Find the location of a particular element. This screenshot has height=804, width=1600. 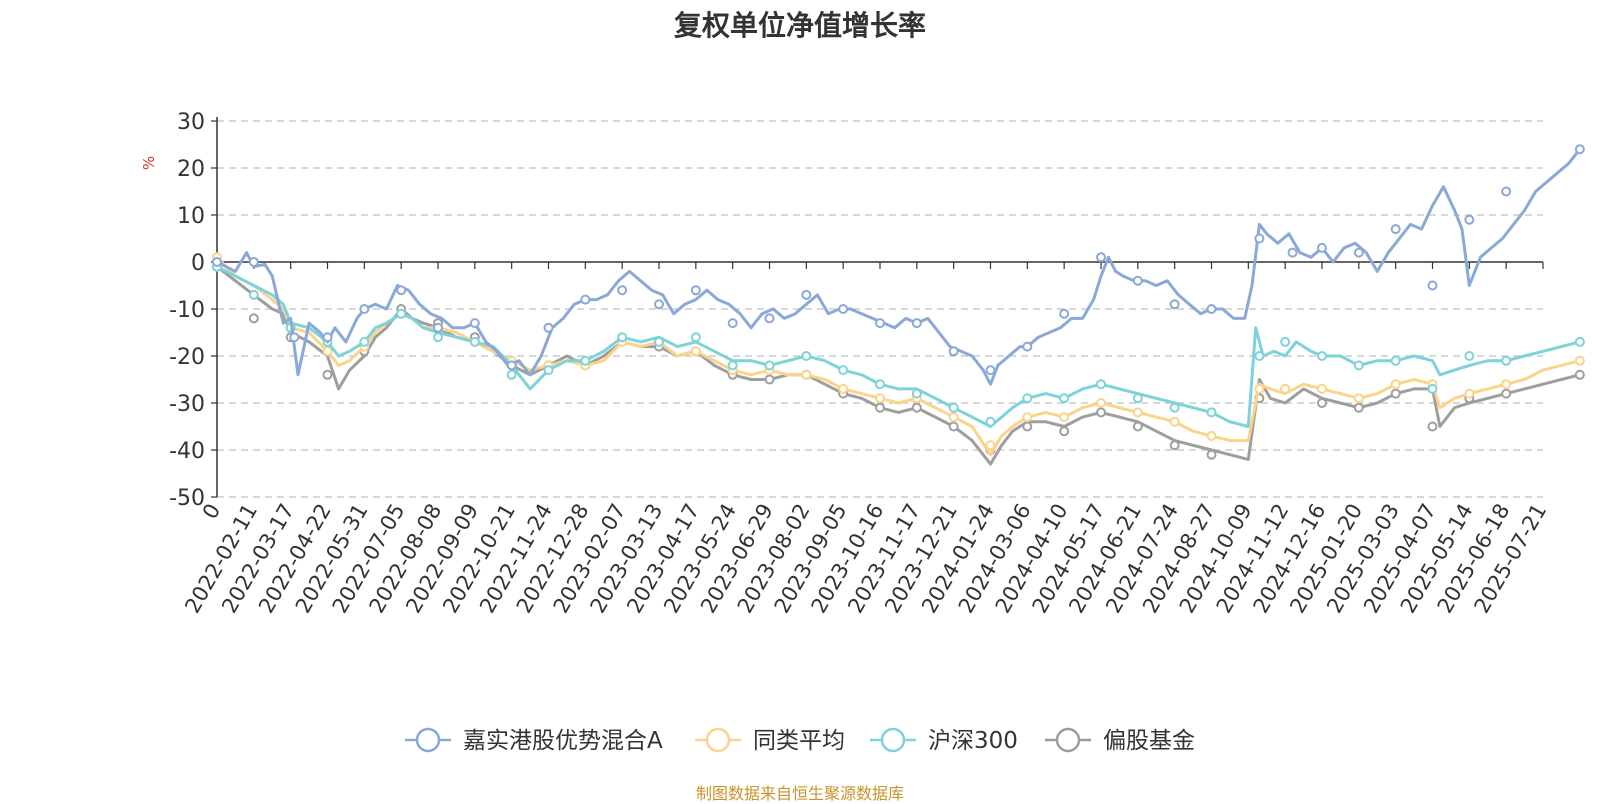

legend-label: 偏股基金 is located at coordinates (1149, 741).